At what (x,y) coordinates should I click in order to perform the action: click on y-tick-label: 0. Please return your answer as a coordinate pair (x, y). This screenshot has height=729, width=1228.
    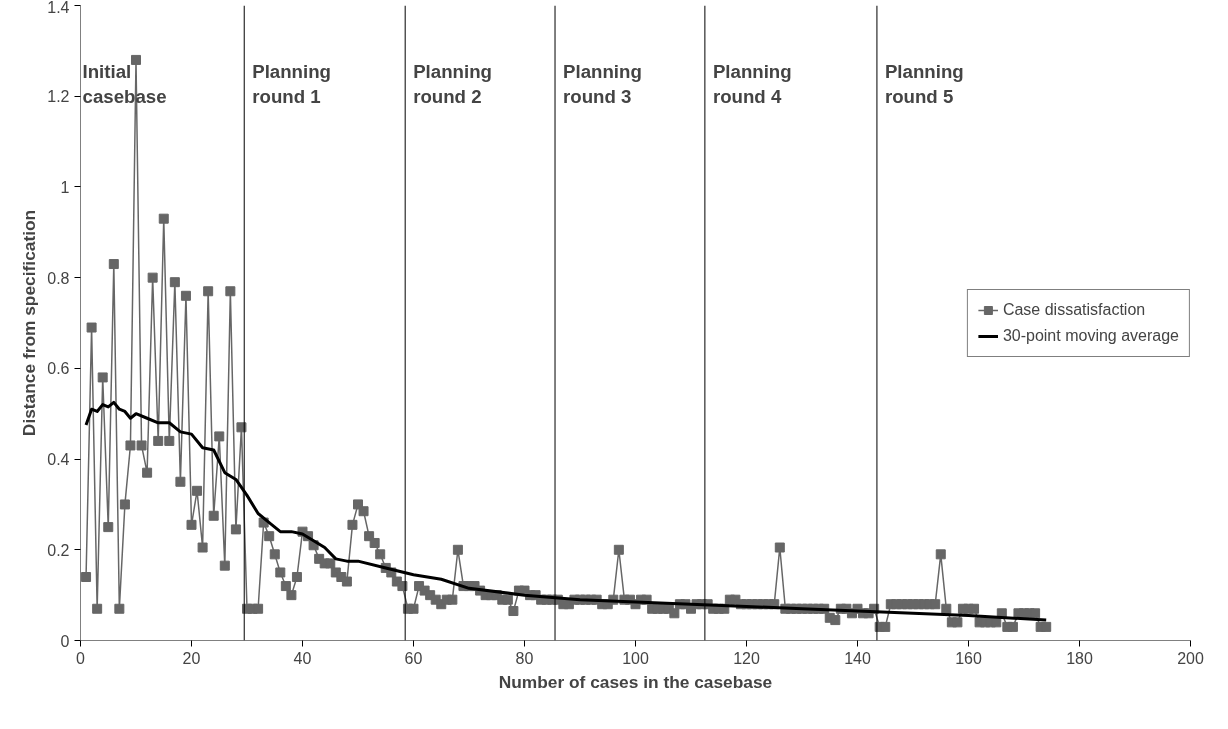
    Looking at the image, I should click on (65, 641).